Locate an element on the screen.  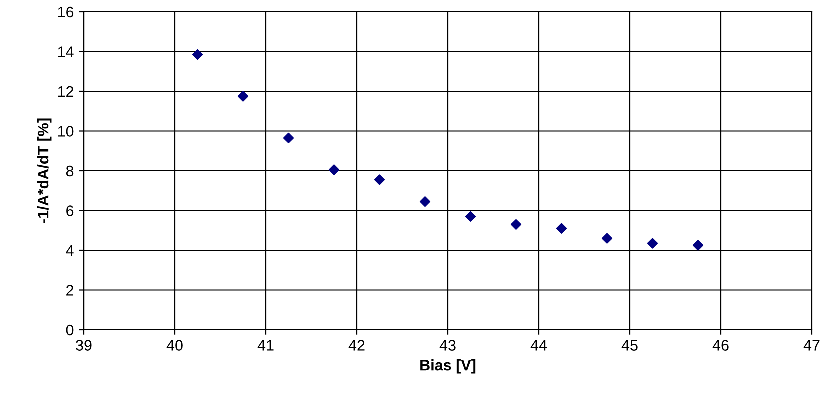
x-tick-label: 46 is located at coordinates (720, 345).